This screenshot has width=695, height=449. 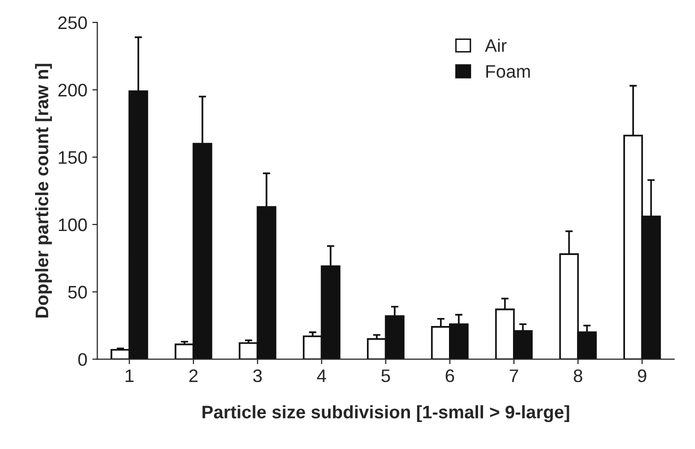 What do you see at coordinates (72, 23) in the screenshot?
I see `y-tick-label: 250` at bounding box center [72, 23].